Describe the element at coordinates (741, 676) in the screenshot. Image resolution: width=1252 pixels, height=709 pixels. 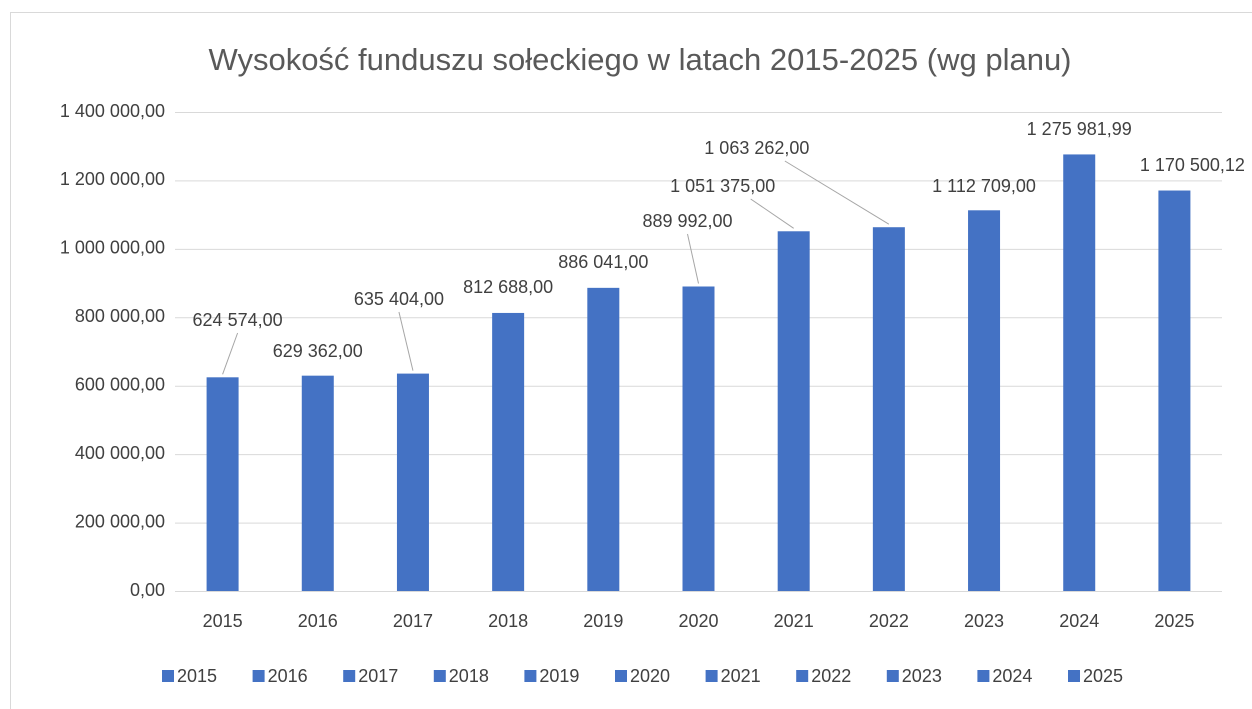
I see `legend-label: 2021` at that location.